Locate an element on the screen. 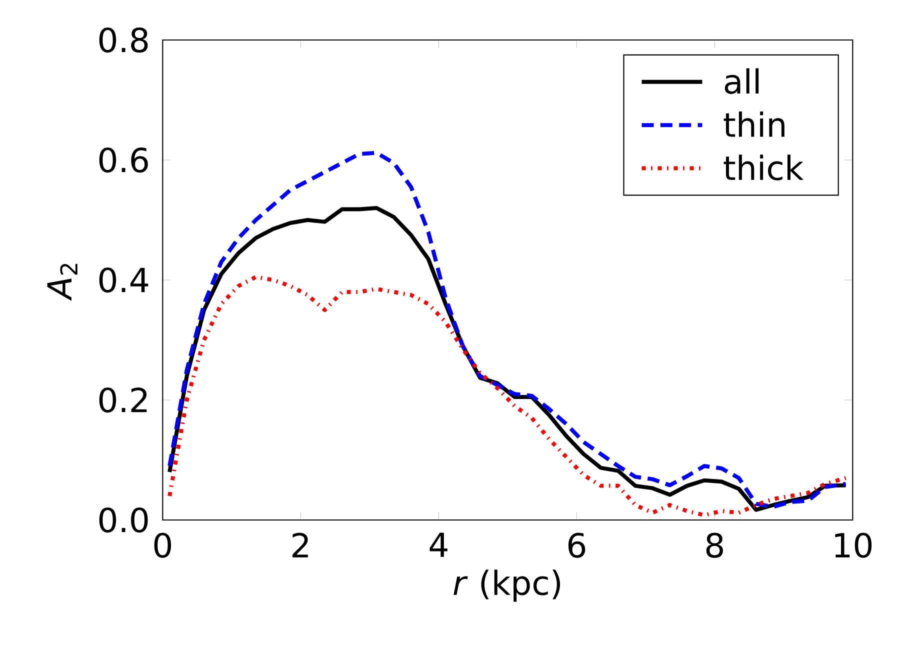 The width and height of the screenshot is (900, 652). x-tick-label: 0 is located at coordinates (163, 545).